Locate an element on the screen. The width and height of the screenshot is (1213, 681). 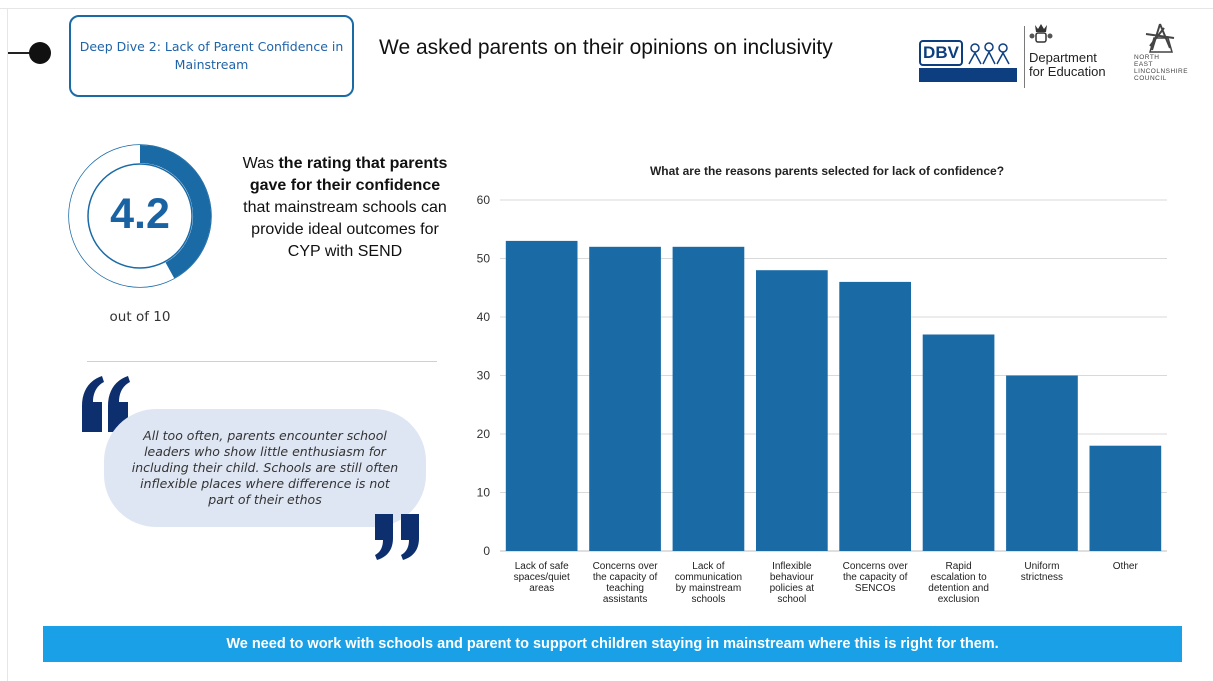
x-tick-label-line: schools is located at coordinates (708, 599).